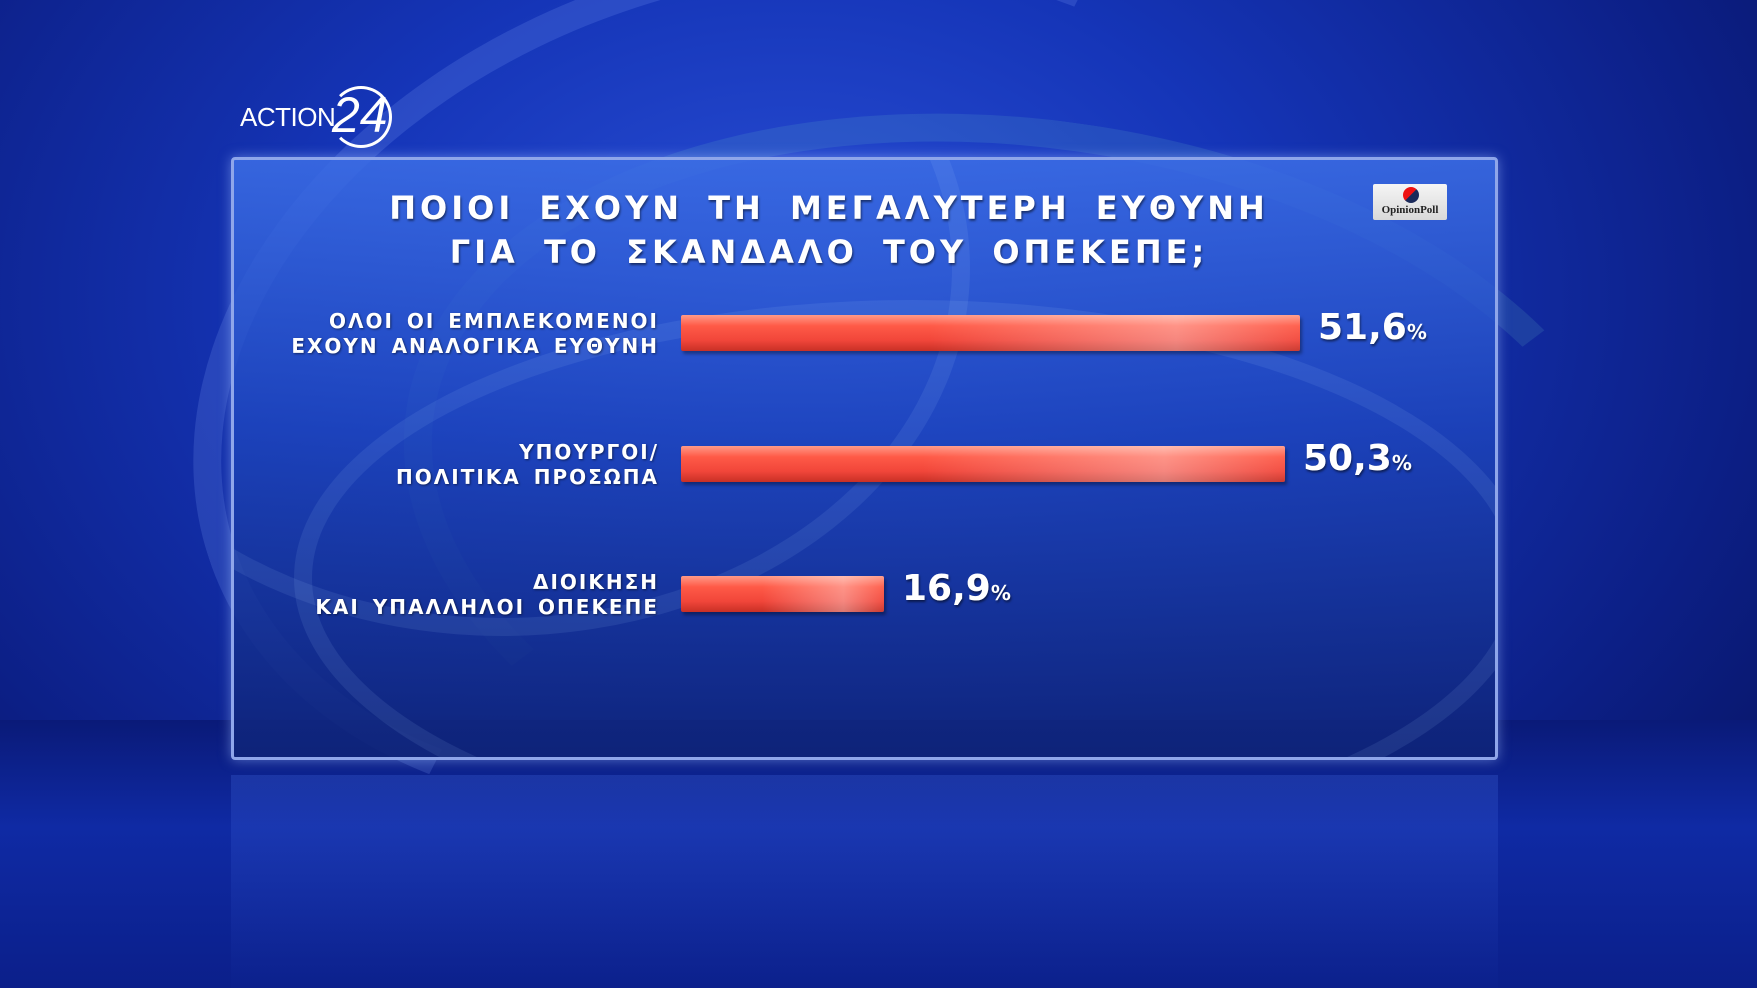  What do you see at coordinates (487, 607) in the screenshot?
I see `category-label-line: ΚΑΙ ΥΠΑΛΛΗΛΟΙ ΟΠΕΚΕΠΕ` at bounding box center [487, 607].